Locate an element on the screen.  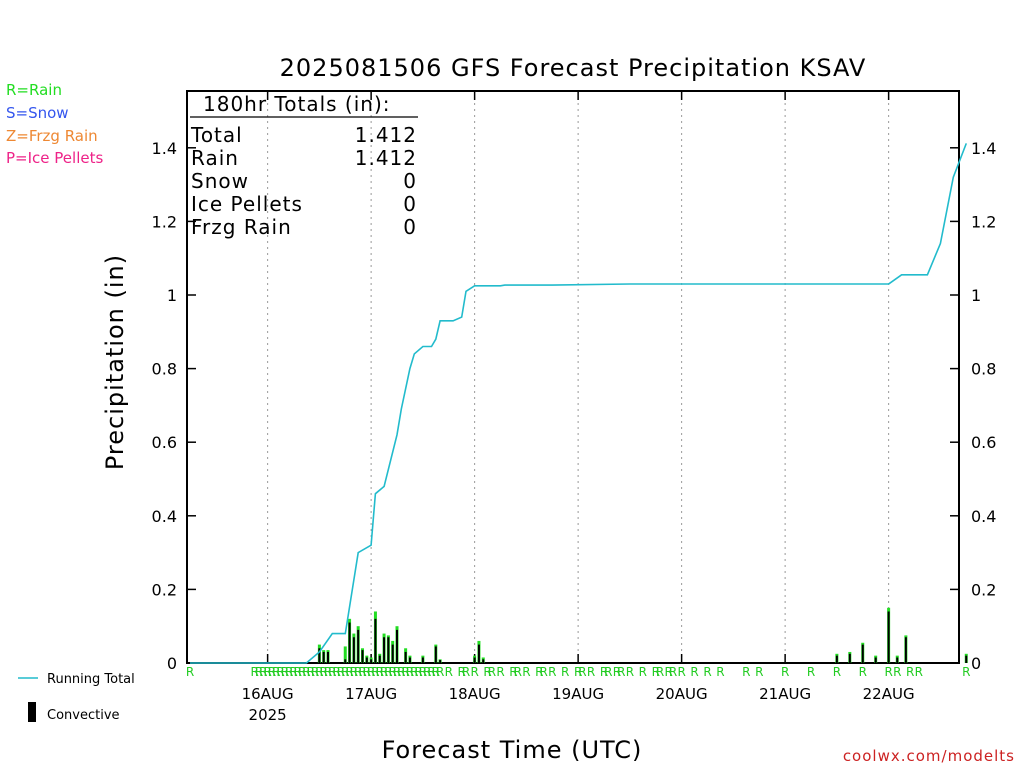
totals-row-value: 1.412 is located at coordinates (386, 135).